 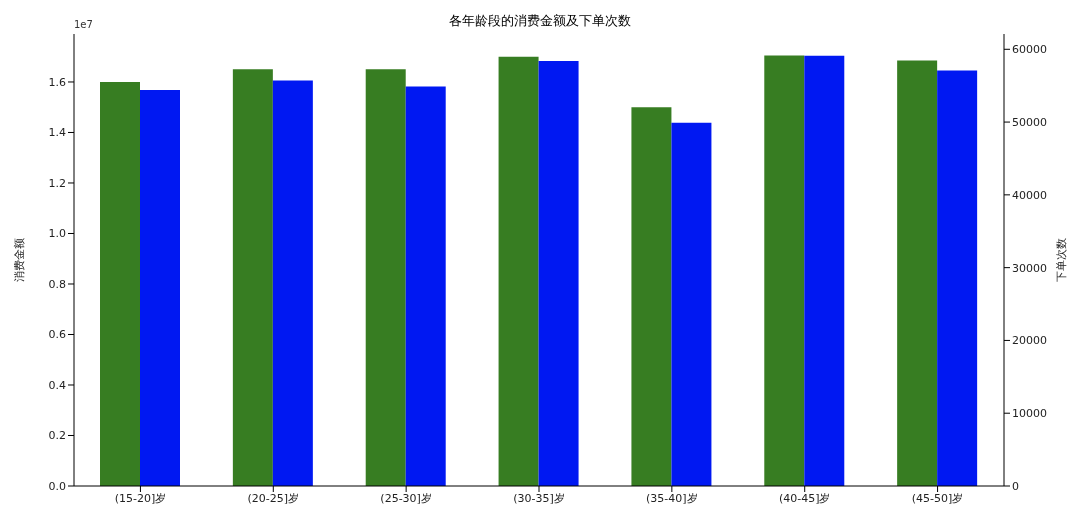 I want to click on y2-tick-label: 20000, so click(x=1029, y=341).